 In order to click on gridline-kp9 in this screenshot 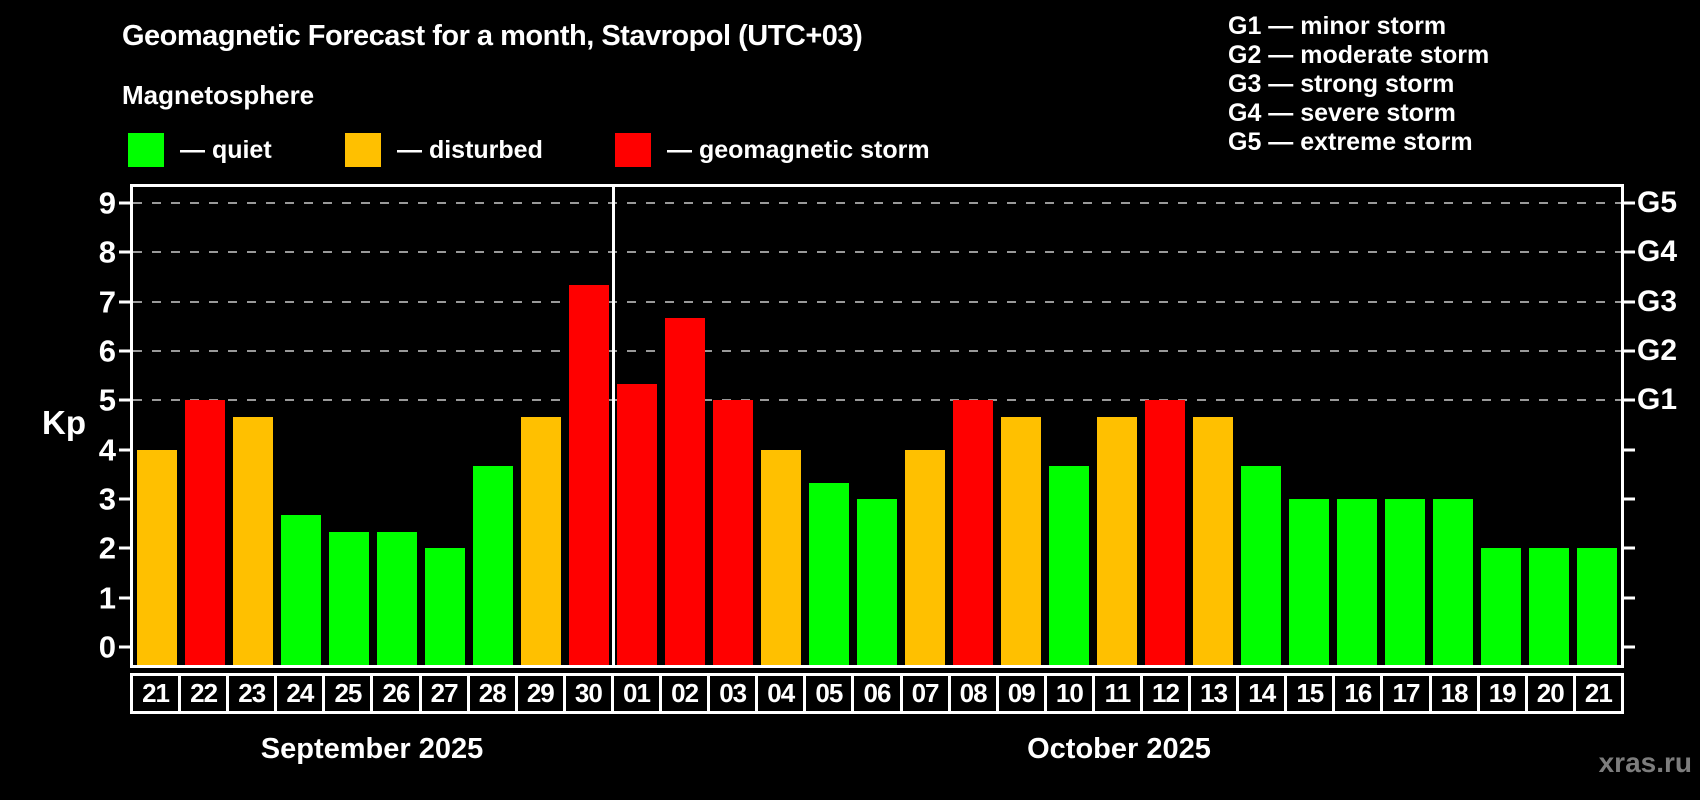, I will do `click(877, 202)`.